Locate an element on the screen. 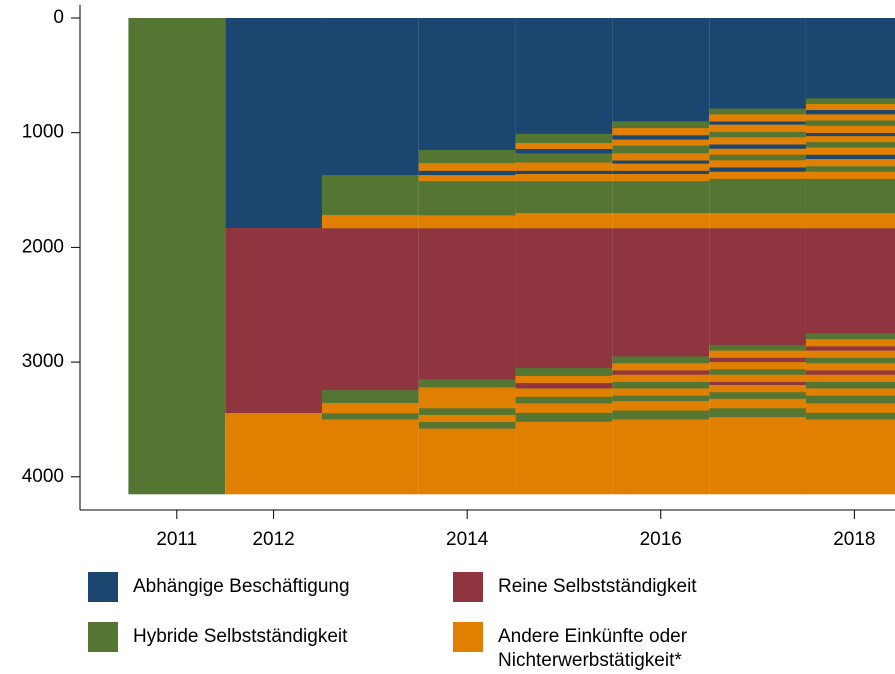 This screenshot has height=674, width=895. legend-label: Reine Selbstständigkeit is located at coordinates (597, 586).